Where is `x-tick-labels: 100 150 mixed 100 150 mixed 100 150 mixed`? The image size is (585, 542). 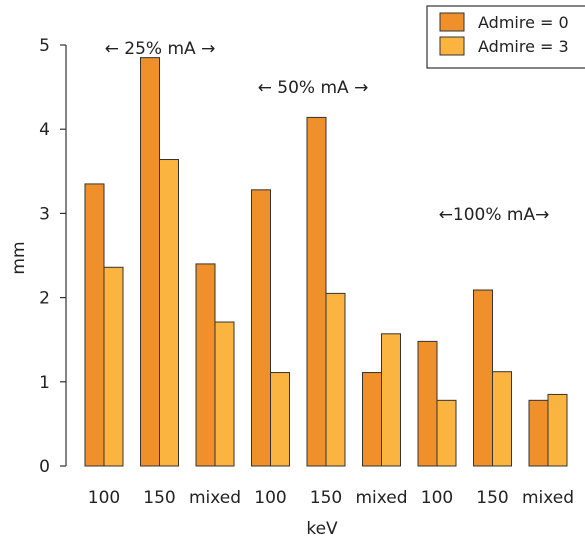 x-tick-labels: 100 150 mixed 100 150 mixed 100 150 mixed is located at coordinates (331, 498).